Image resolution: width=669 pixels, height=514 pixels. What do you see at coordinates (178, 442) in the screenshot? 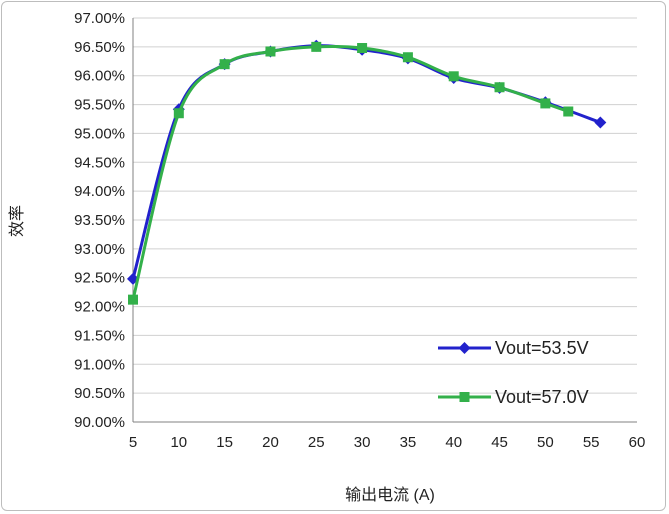
I see `x-tick-label: 10` at bounding box center [178, 442].